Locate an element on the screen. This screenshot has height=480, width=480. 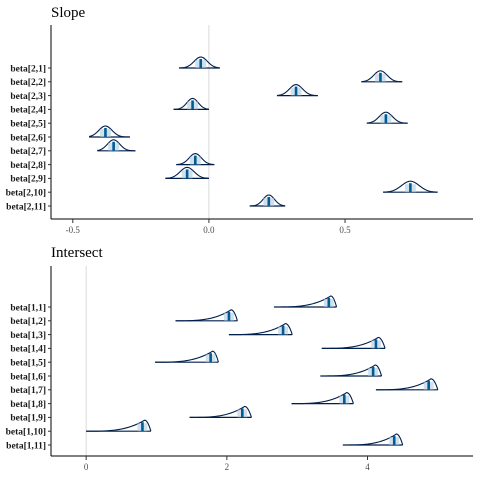
slope-y-tick-label: beta[2,9] is located at coordinates (28, 180).